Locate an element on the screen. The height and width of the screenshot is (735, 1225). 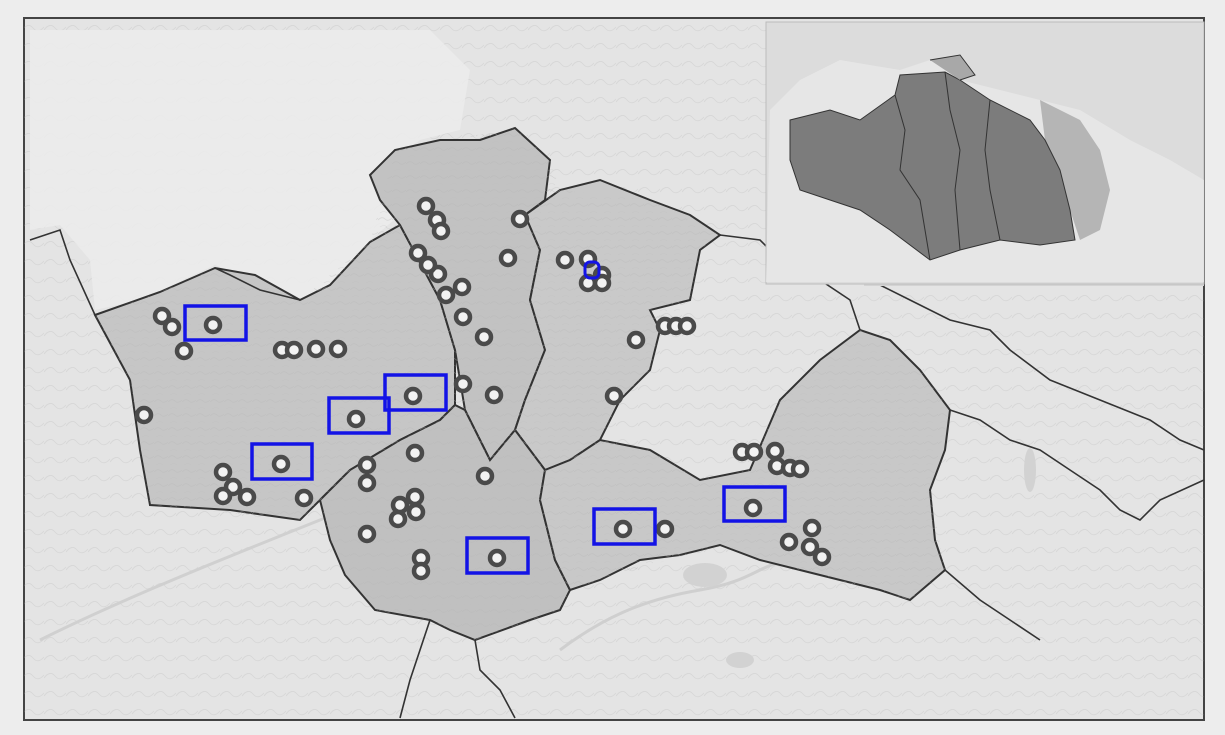
inset-north-tip is located at coordinates (952, 67).